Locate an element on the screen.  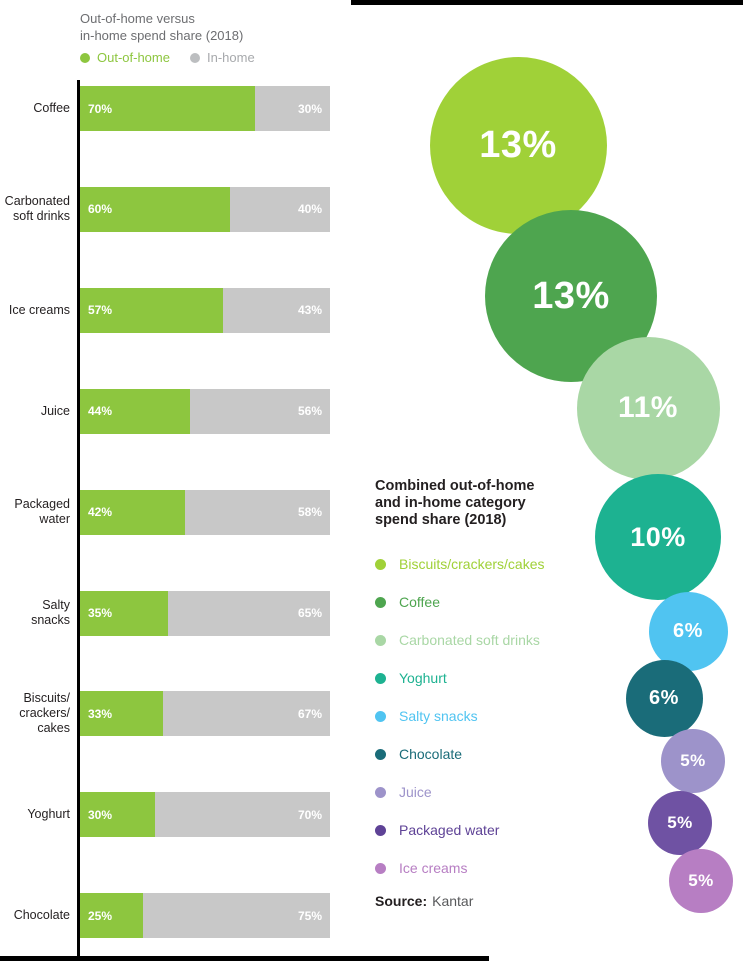
legend-label: Biscuits/crackers/cakes is located at coordinates (472, 564).